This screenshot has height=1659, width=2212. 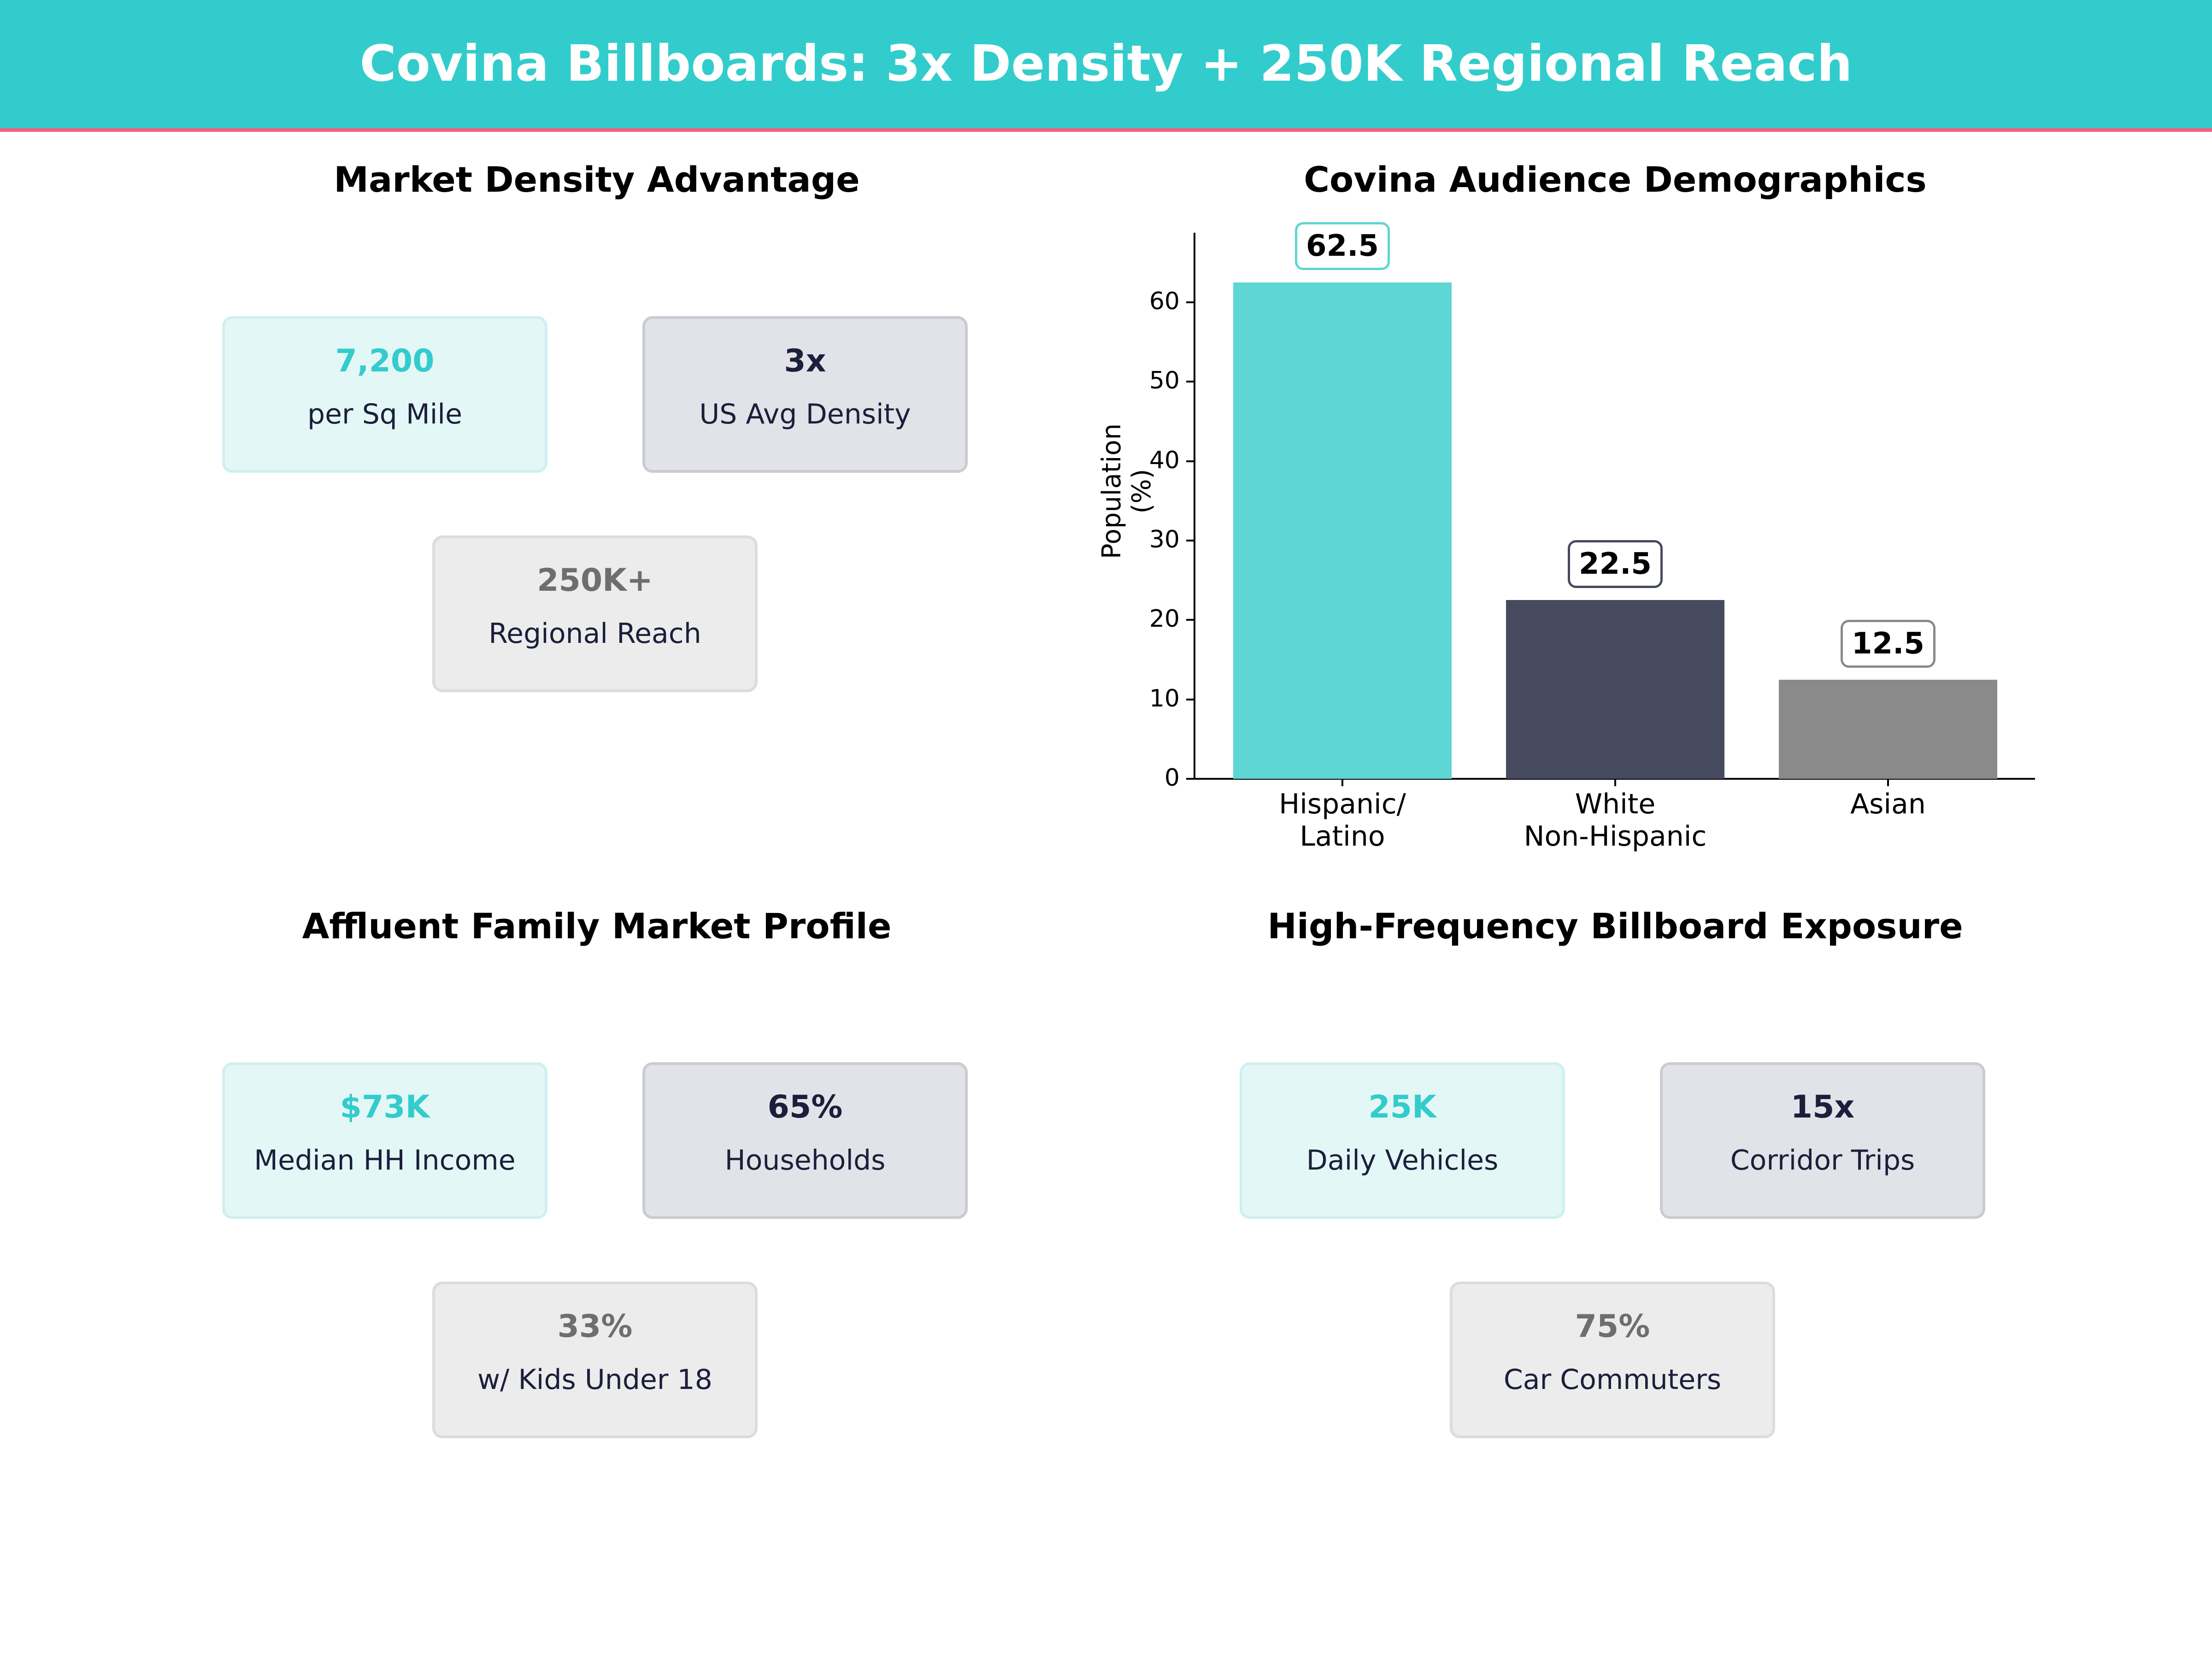 I want to click on stat-value: 65%, so click(x=805, y=1107).